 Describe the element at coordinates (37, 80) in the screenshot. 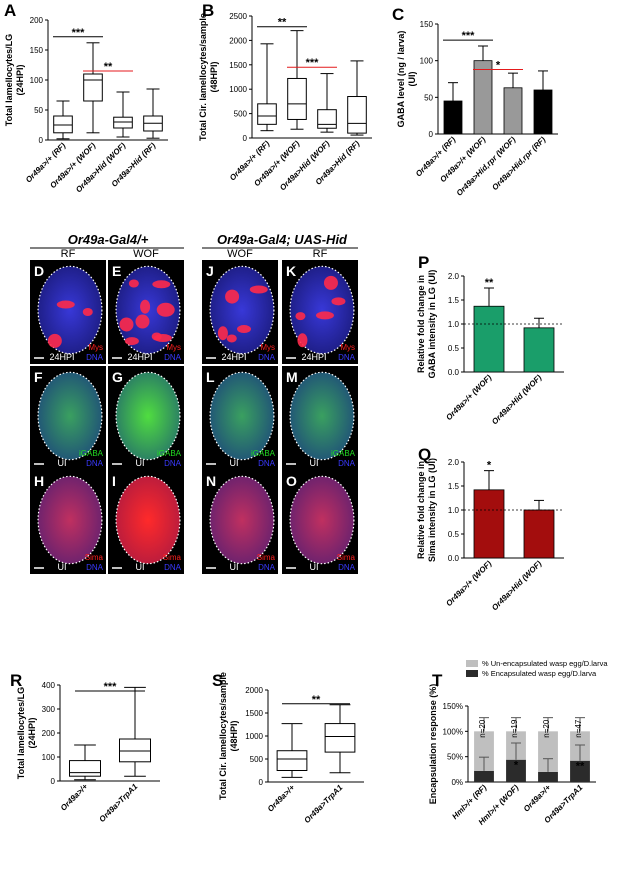

I see `y-tick-label-a: 100` at that location.